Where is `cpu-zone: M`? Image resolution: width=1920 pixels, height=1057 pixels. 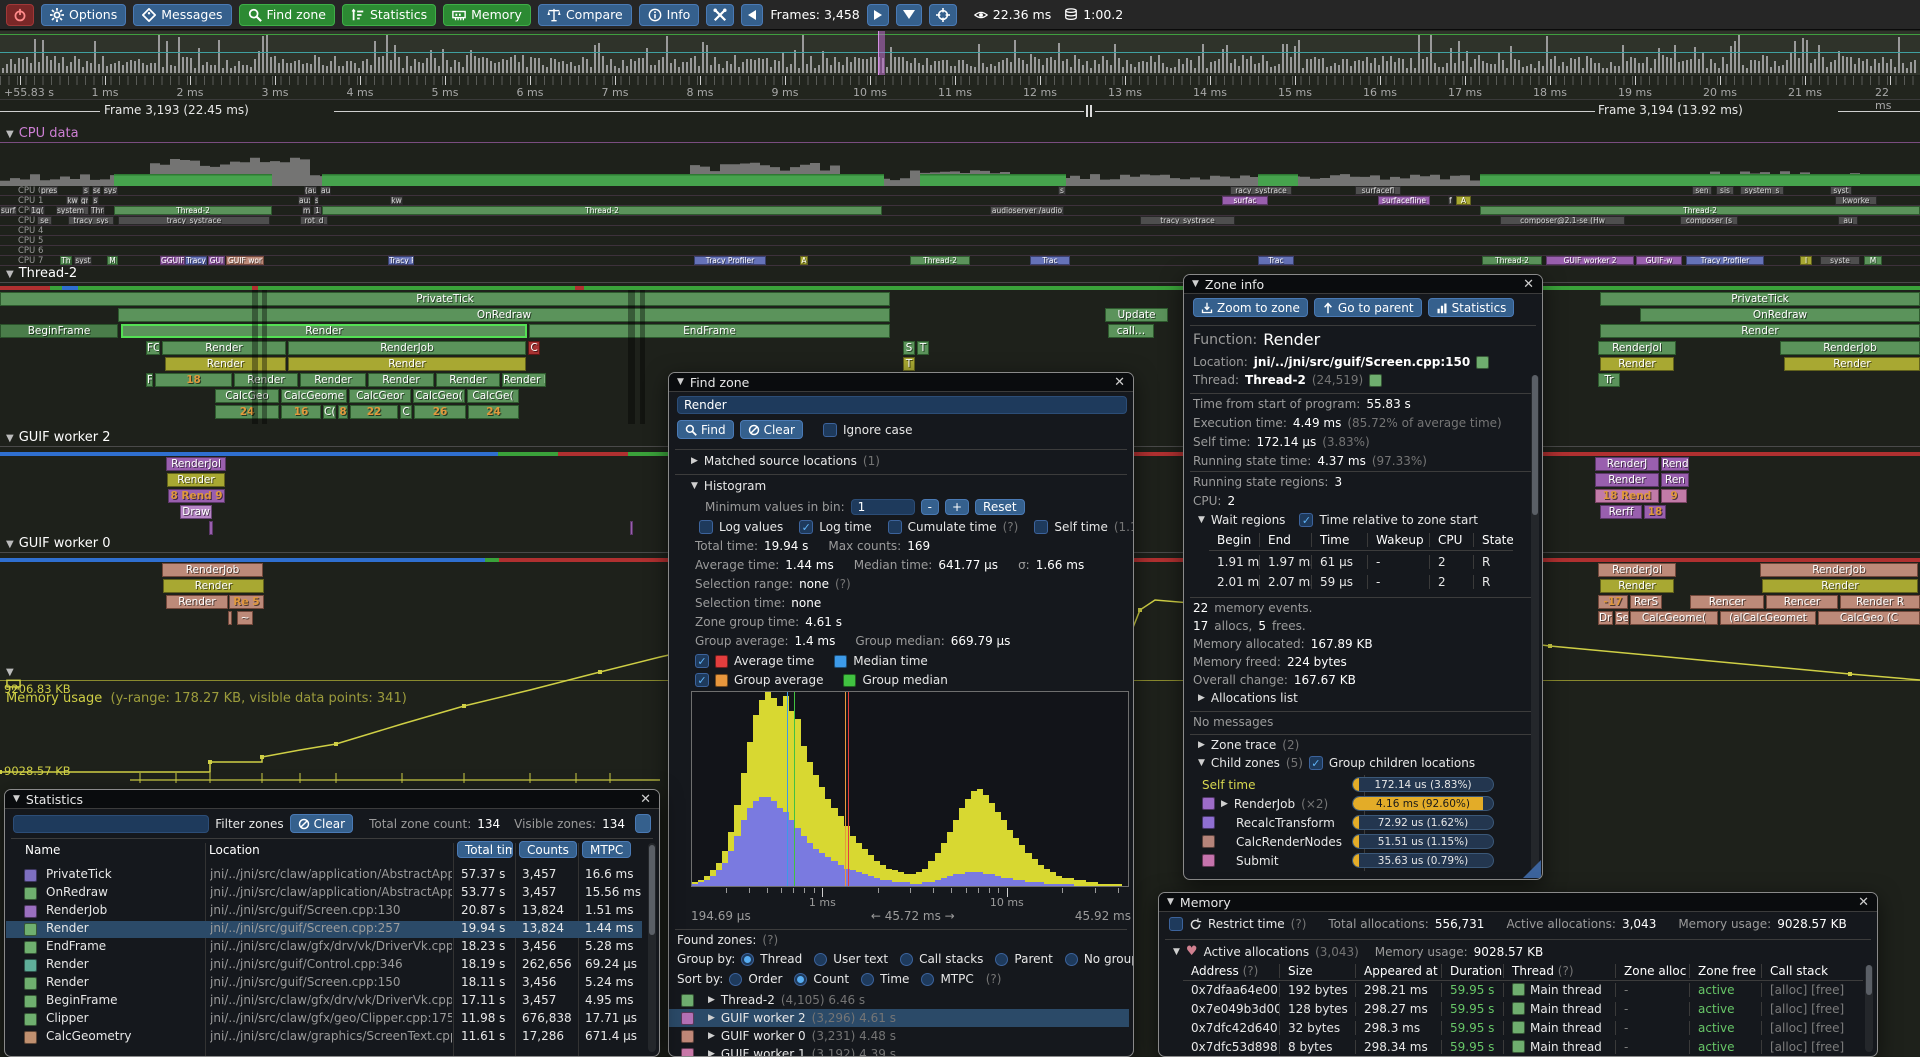 cpu-zone: M is located at coordinates (1873, 260).